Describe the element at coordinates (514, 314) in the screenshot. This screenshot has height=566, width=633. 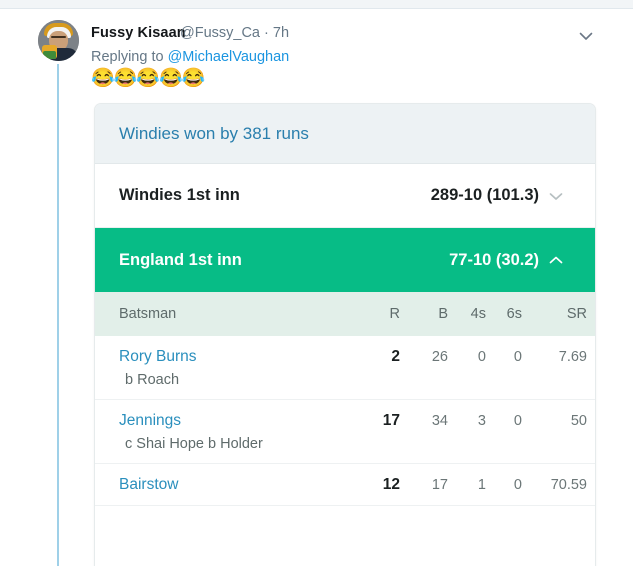
I see `column-header-sixes: 6s` at that location.